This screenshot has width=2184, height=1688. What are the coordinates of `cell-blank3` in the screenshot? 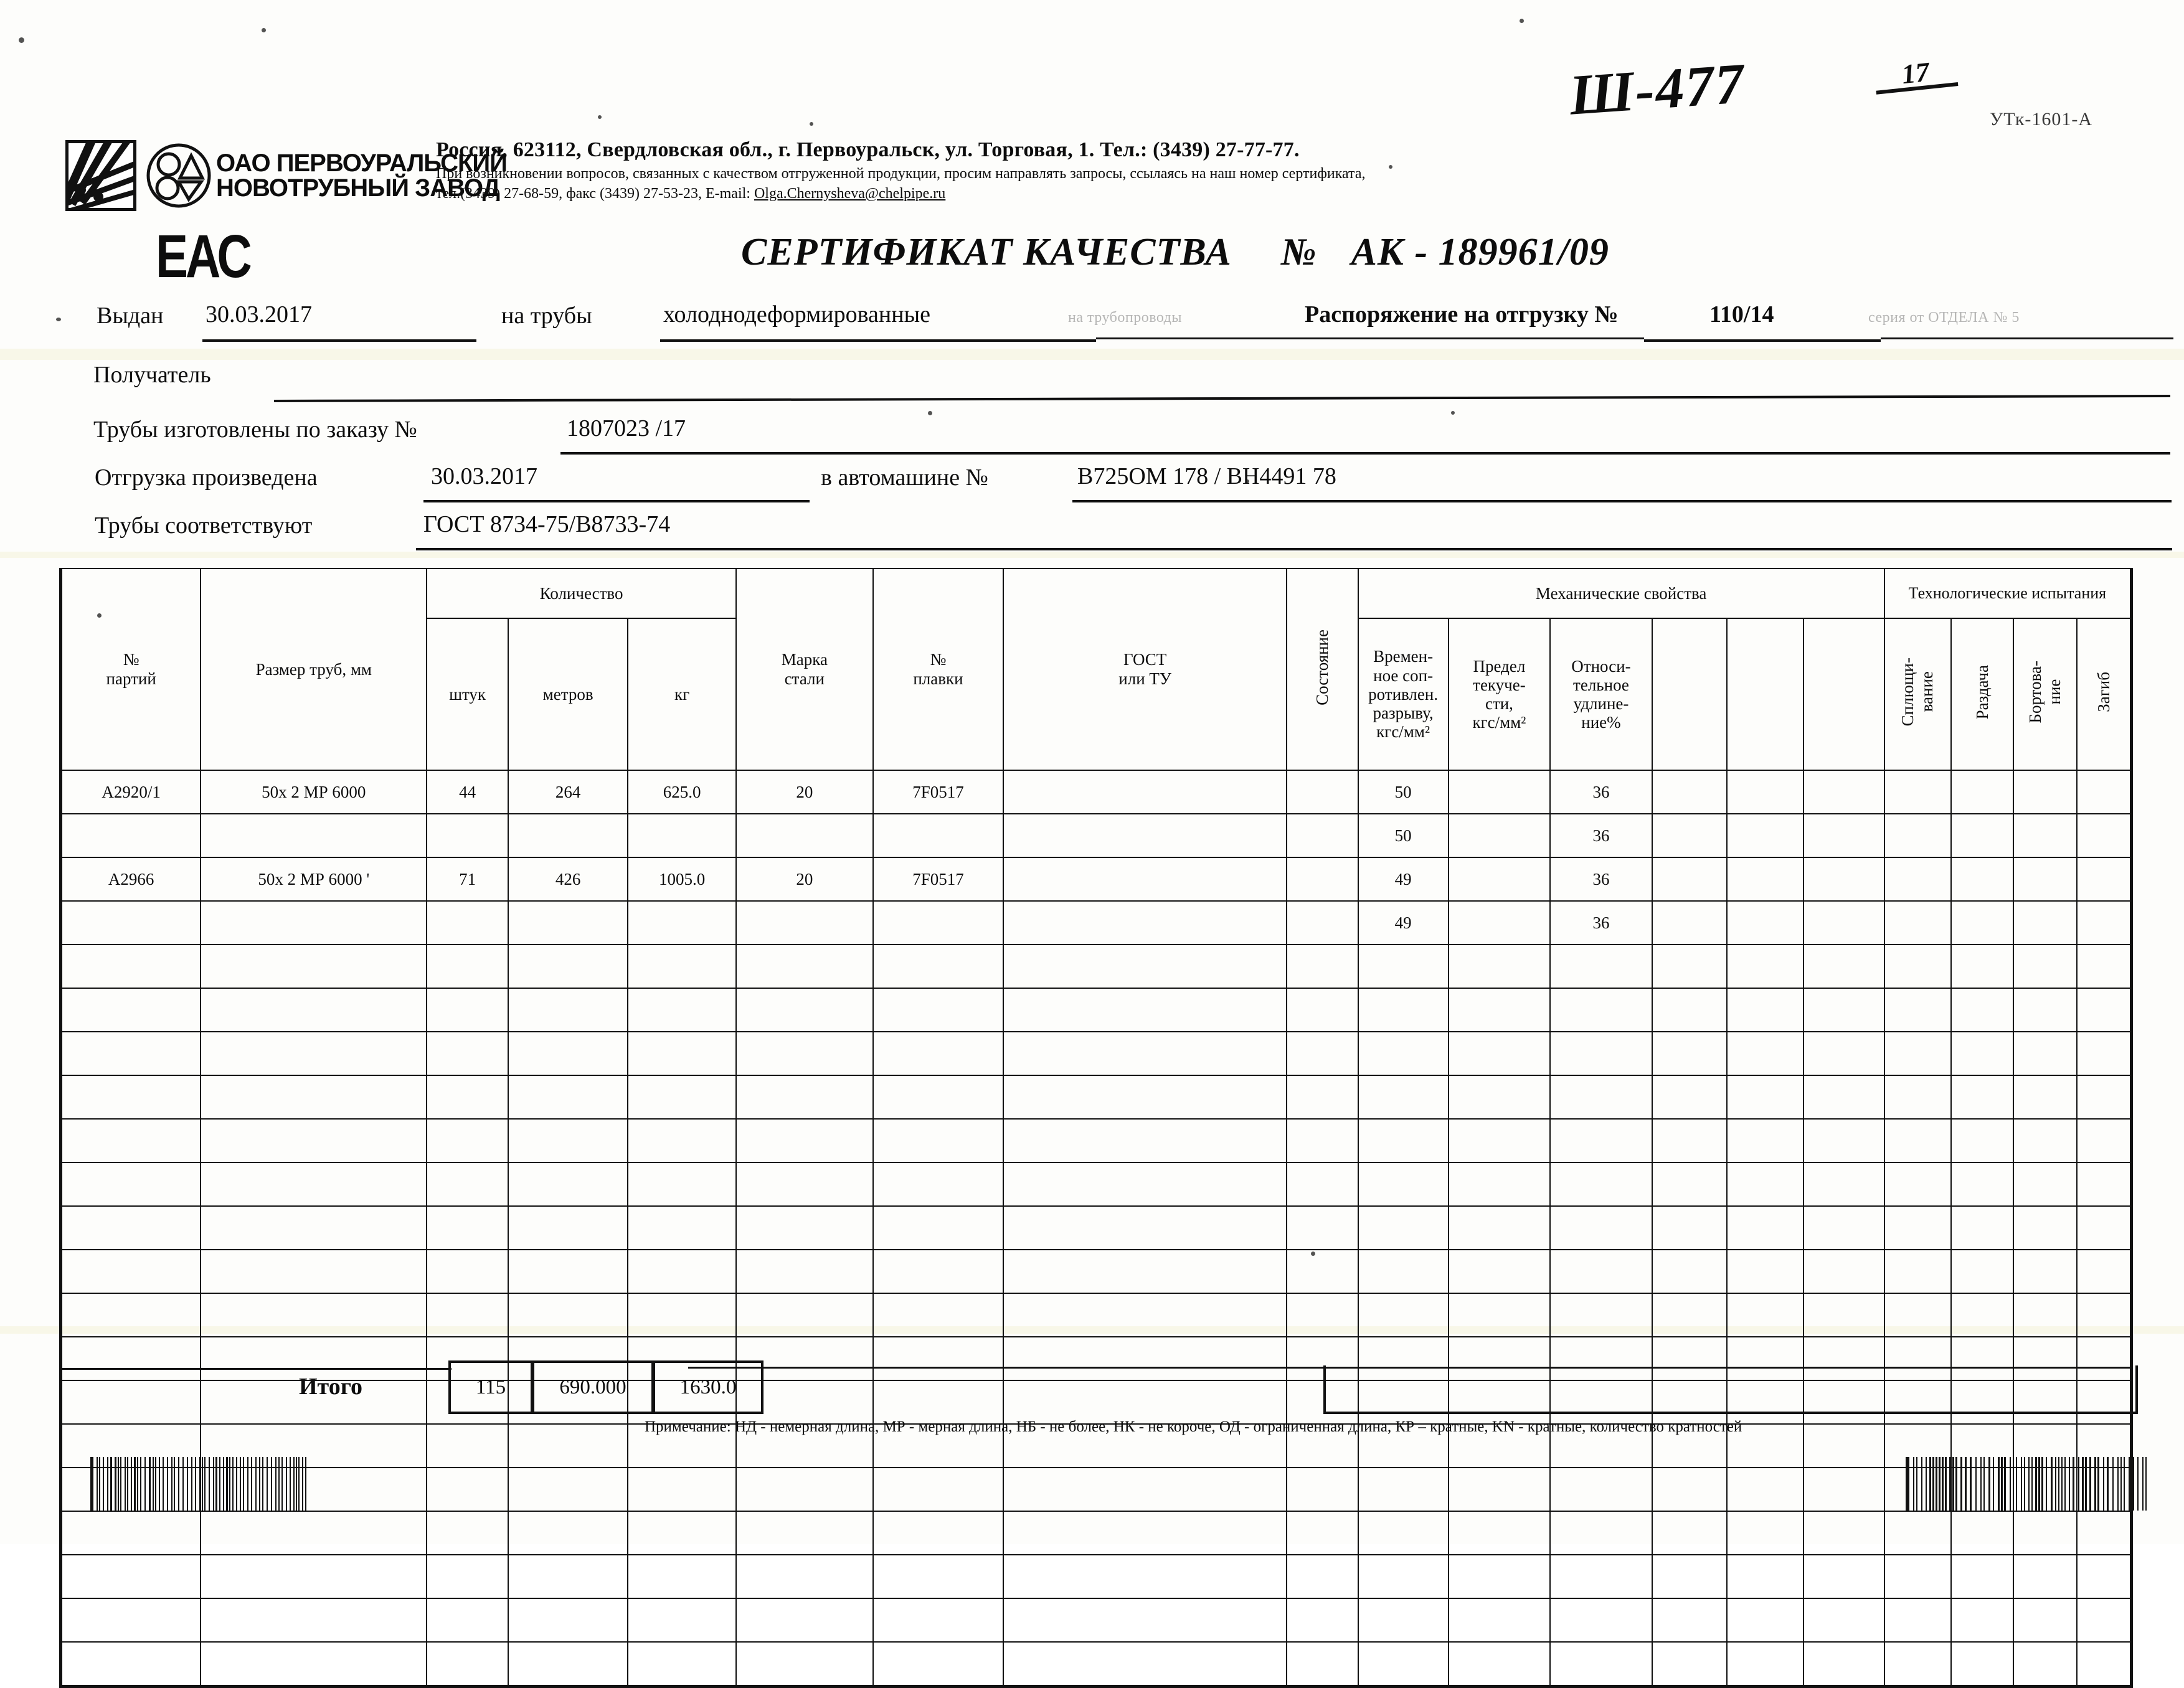 It's located at (1844, 1141).